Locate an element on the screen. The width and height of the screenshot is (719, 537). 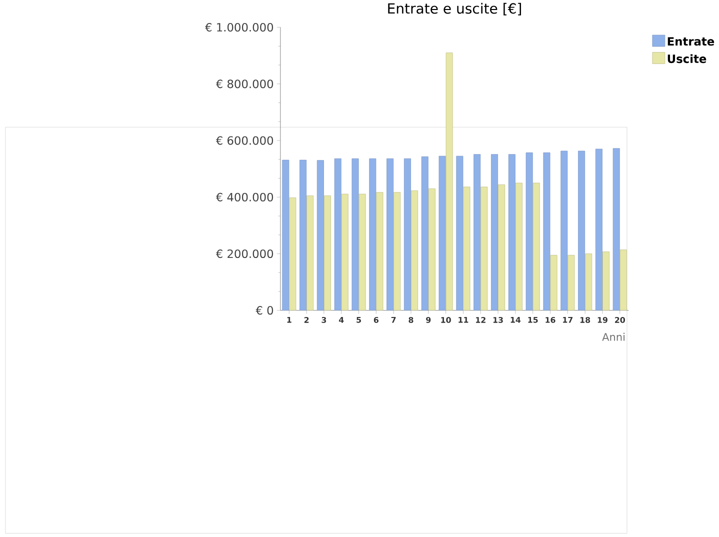
legend-label: Uscite is located at coordinates (687, 59).